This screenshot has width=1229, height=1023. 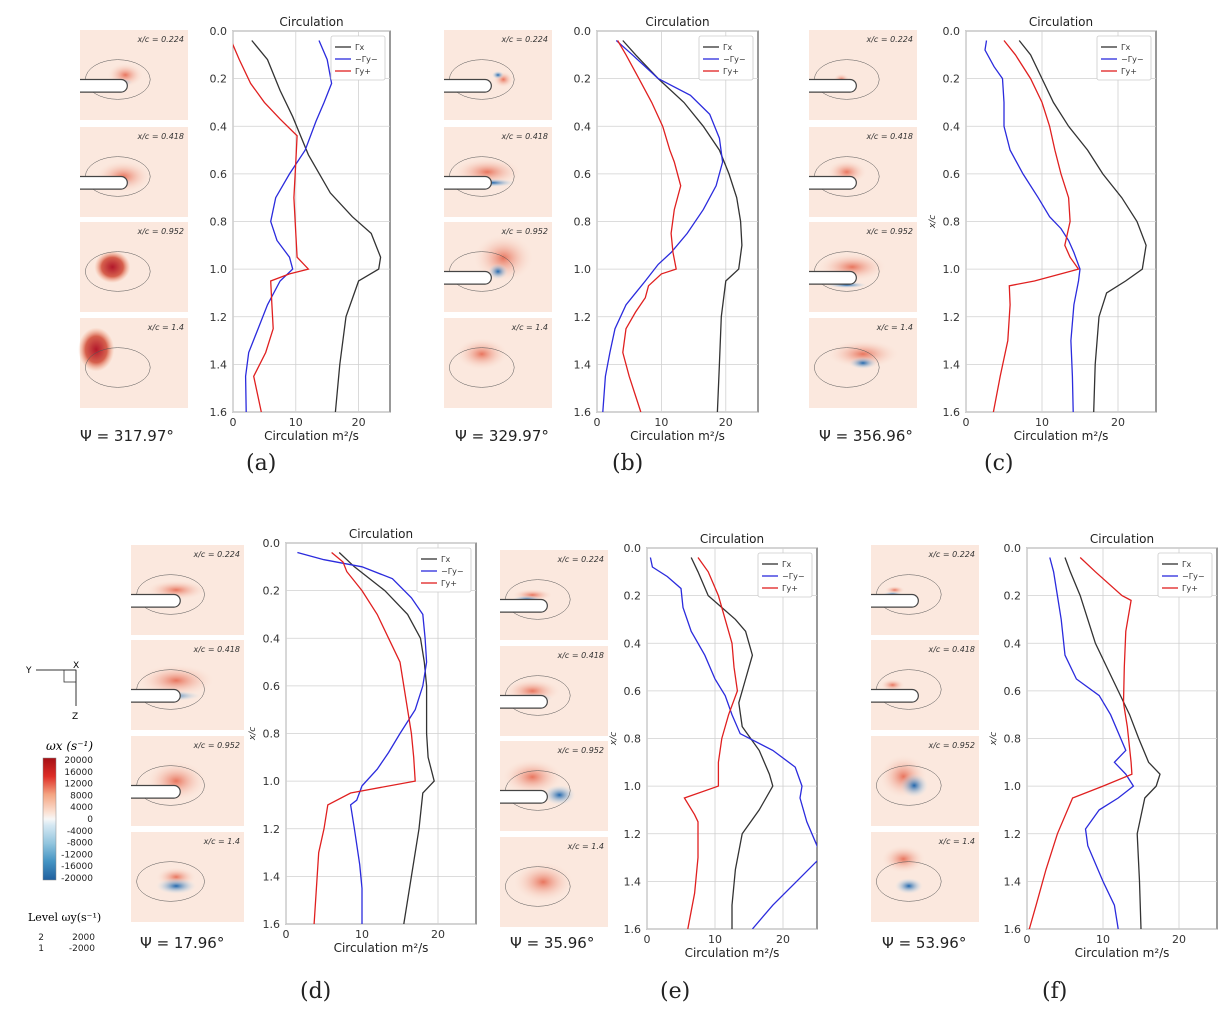 What do you see at coordinates (863, 75) in the screenshot?
I see `slice-background` at bounding box center [863, 75].